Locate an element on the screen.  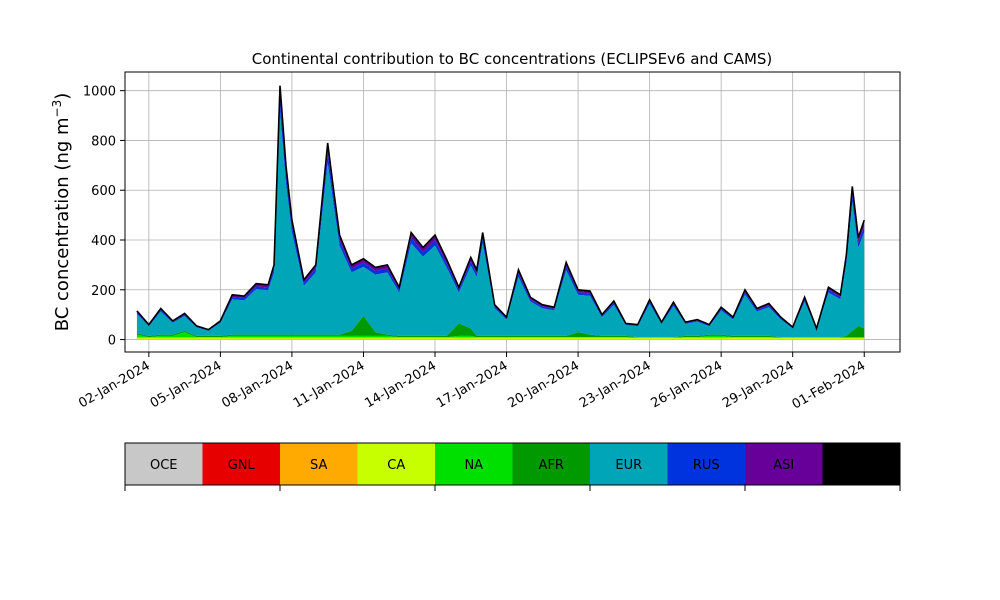
legend-label-ca: CA is located at coordinates (396, 465).